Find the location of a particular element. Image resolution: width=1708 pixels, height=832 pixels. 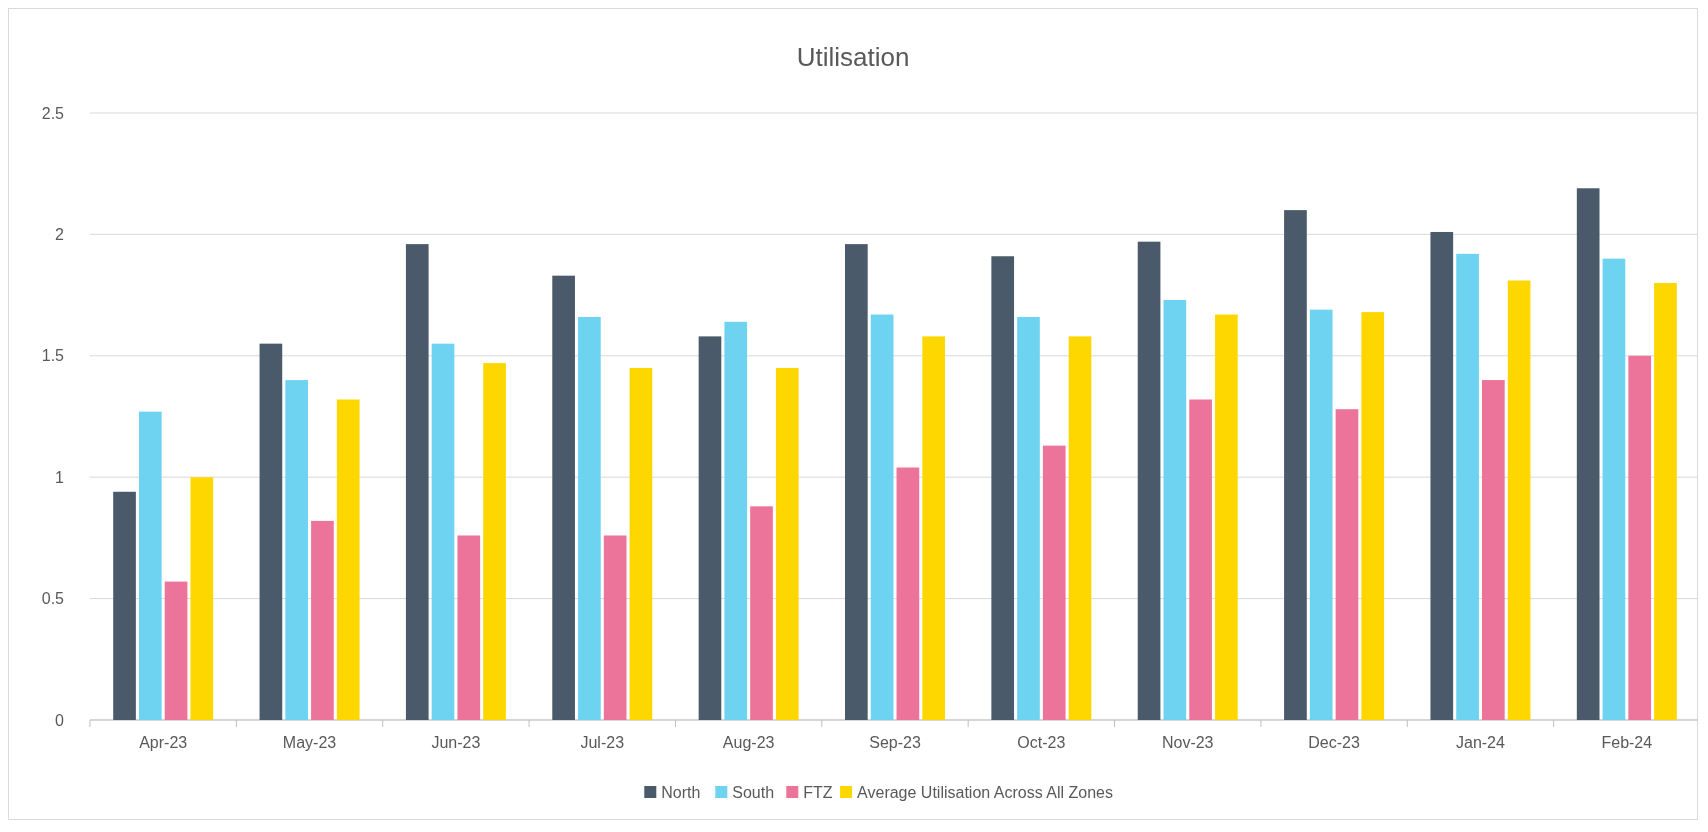

legend-label: North is located at coordinates (681, 792).